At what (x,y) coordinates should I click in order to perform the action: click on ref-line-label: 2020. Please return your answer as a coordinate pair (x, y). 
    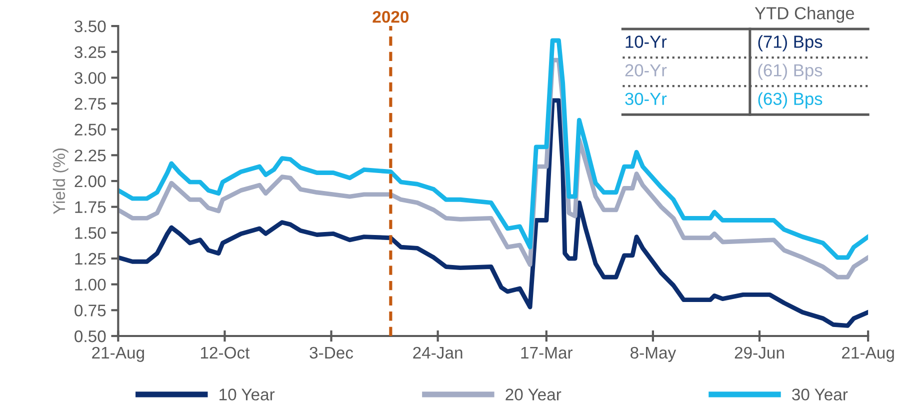
    Looking at the image, I should click on (390, 16).